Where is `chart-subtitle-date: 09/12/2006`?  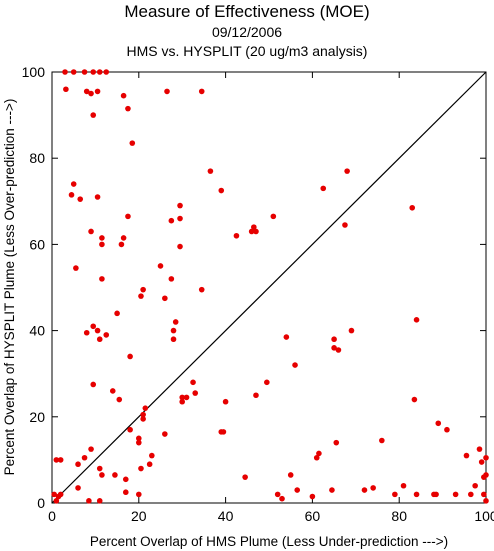
chart-subtitle-date: 09/12/2006 is located at coordinates (247, 32).